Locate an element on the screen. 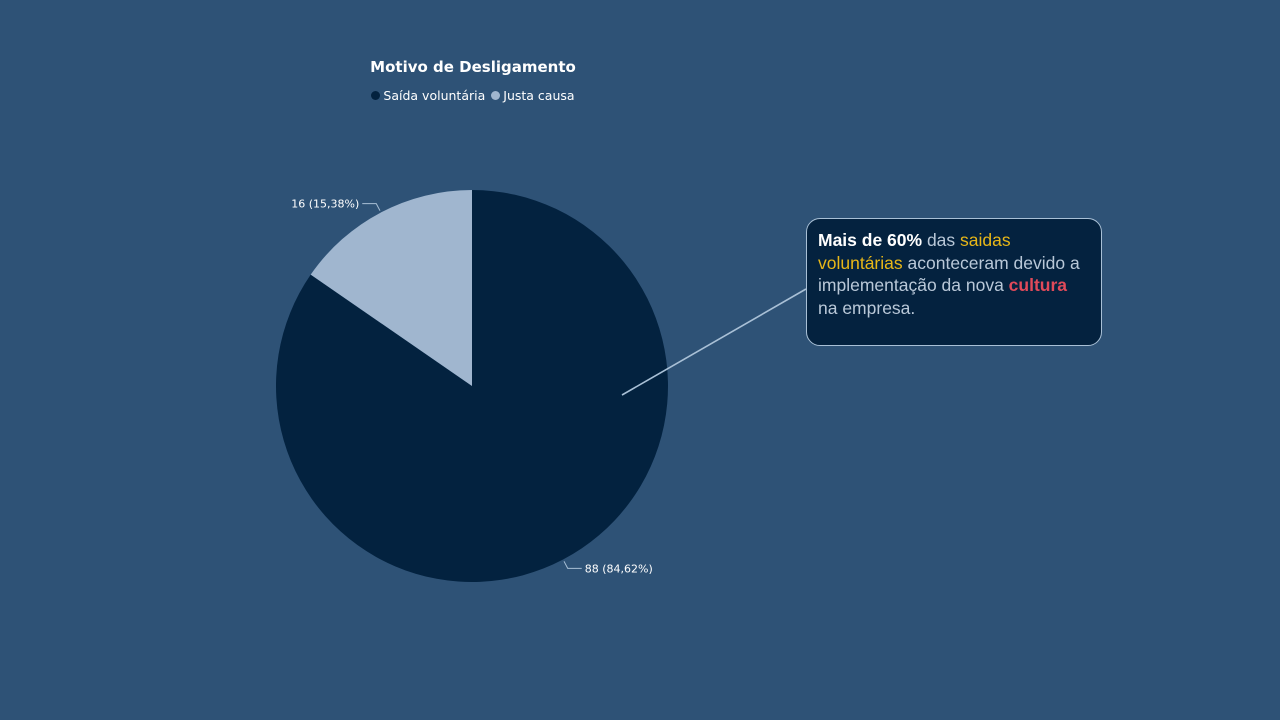 This screenshot has height=720, width=1280. legend-label-justa-causa: Justa causa is located at coordinates (539, 95).